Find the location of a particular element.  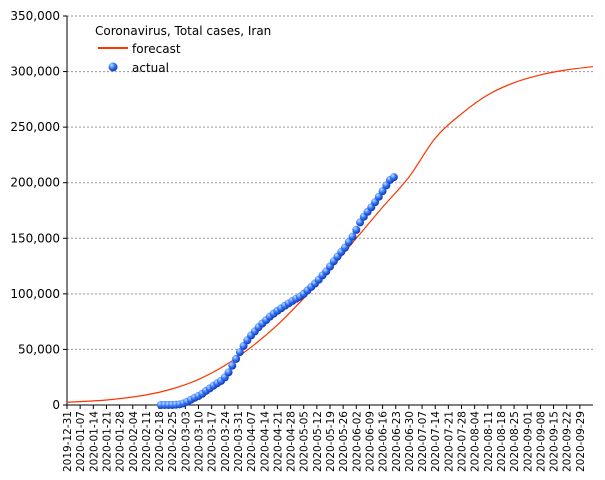

x-tick-label: 2020-09-01 is located at coordinates (528, 441).